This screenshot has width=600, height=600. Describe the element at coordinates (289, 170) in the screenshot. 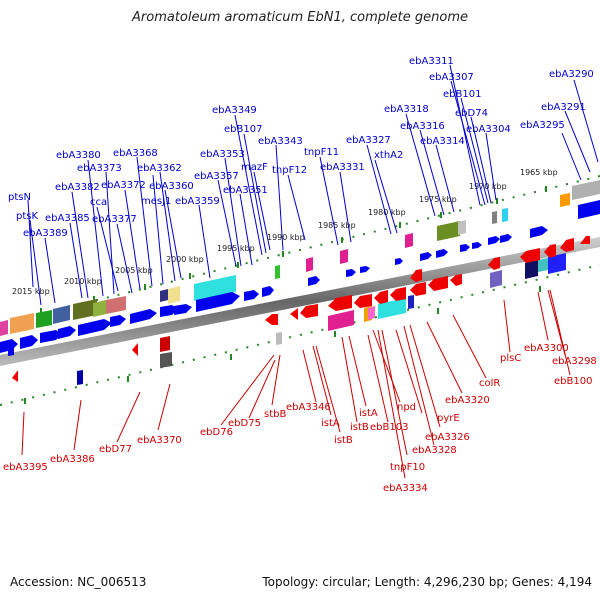

I see `gene-label-tnpF12: tnpF12` at that location.